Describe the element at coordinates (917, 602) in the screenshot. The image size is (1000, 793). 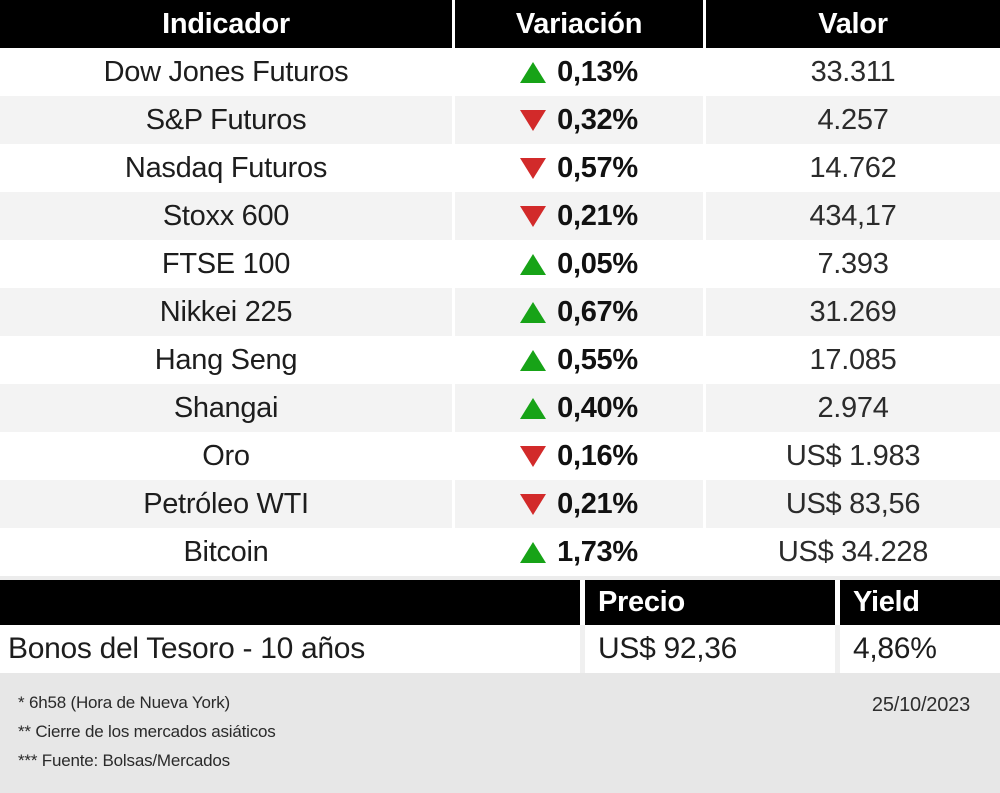
I see `bonds-header-yield: Yield` at that location.